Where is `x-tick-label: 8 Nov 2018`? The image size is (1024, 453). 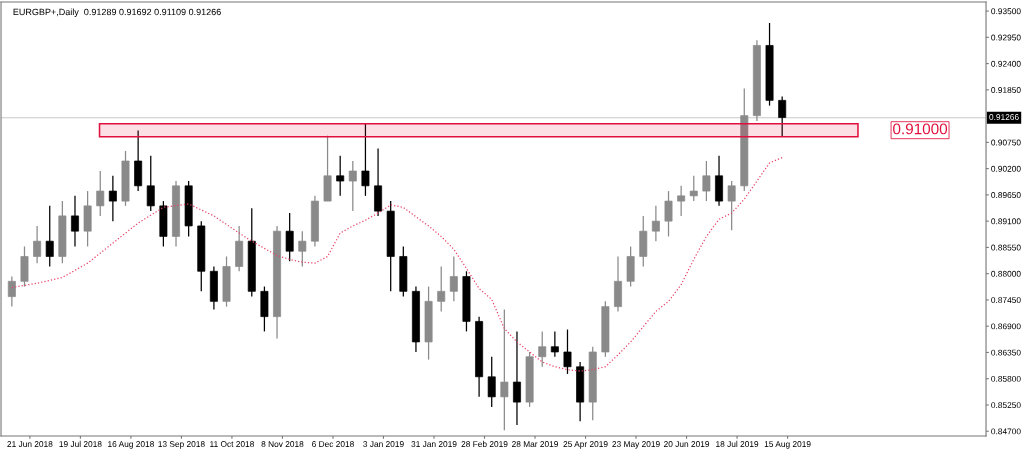 x-tick-label: 8 Nov 2018 is located at coordinates (282, 444).